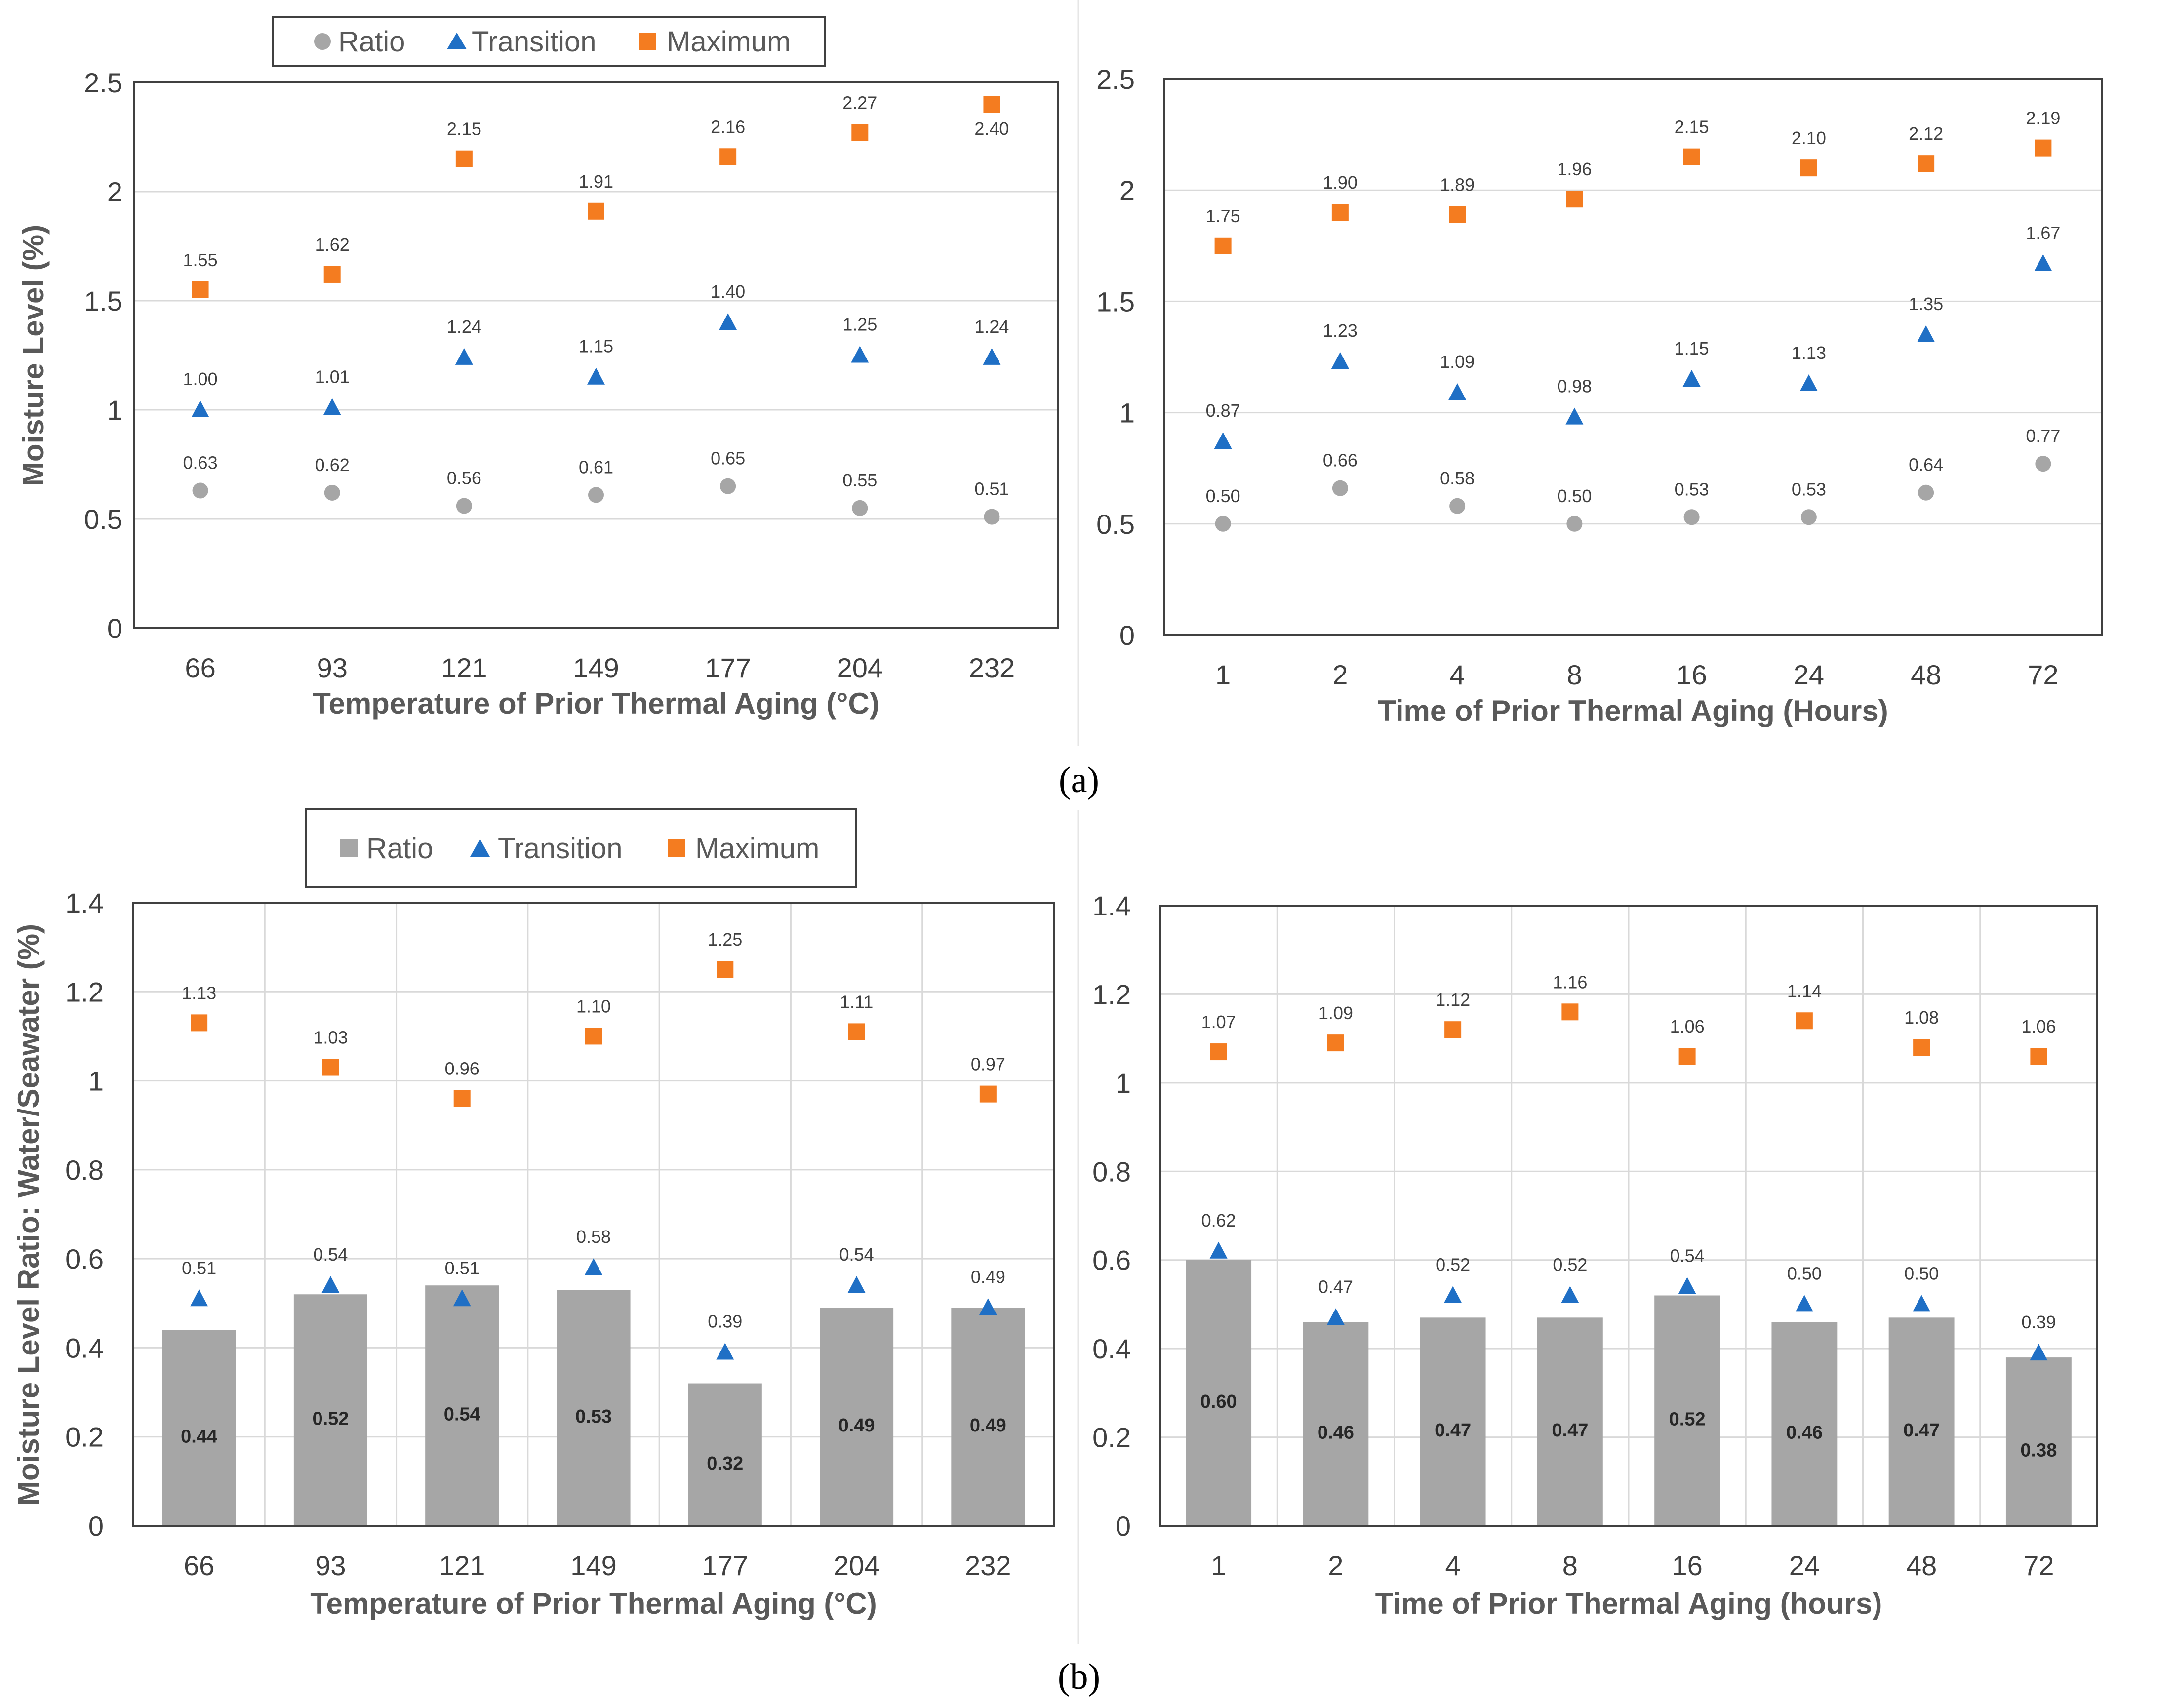  What do you see at coordinates (480, 848) in the screenshot?
I see `legend-b-transition-marker` at bounding box center [480, 848].